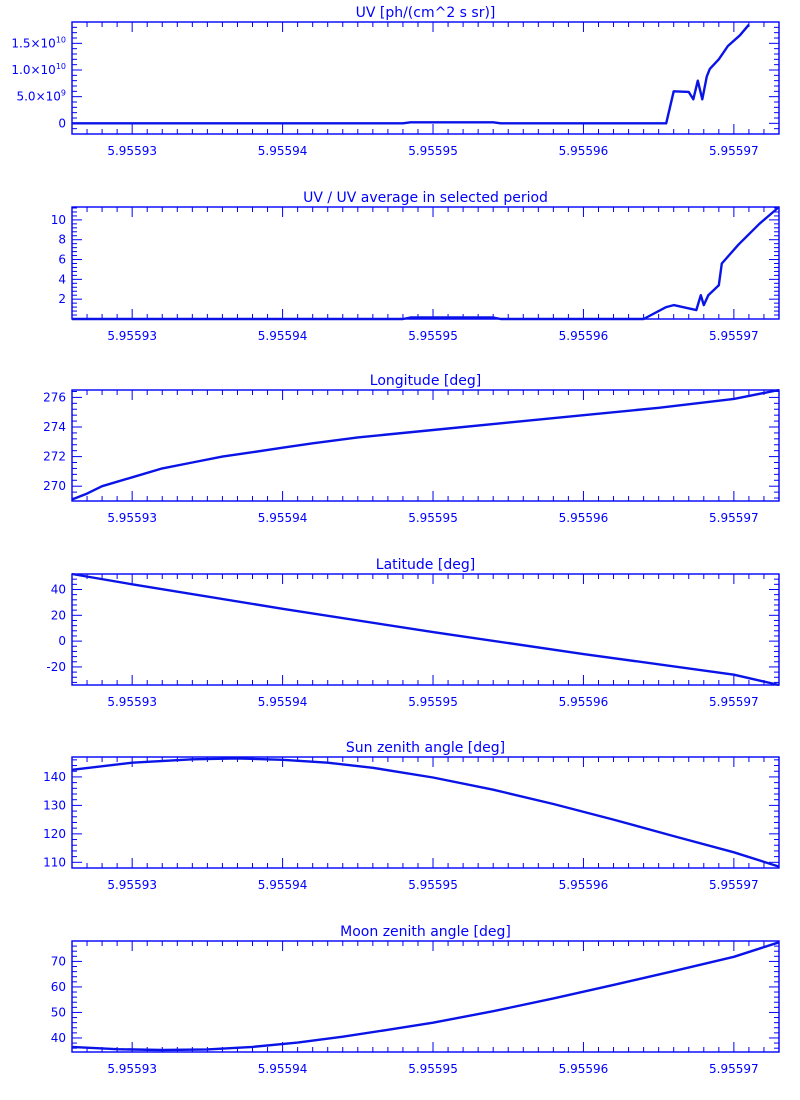 The height and width of the screenshot is (1100, 800). Describe the element at coordinates (38, 42) in the screenshot. I see `y-tick-label: 1.5×10¹⁰` at that location.